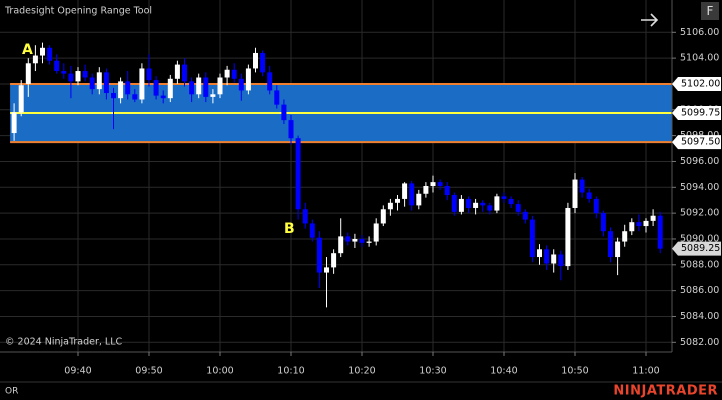 This screenshot has height=400, width=722. I want to click on chart-title: Tradesight Opening Range Tool, so click(78, 11).